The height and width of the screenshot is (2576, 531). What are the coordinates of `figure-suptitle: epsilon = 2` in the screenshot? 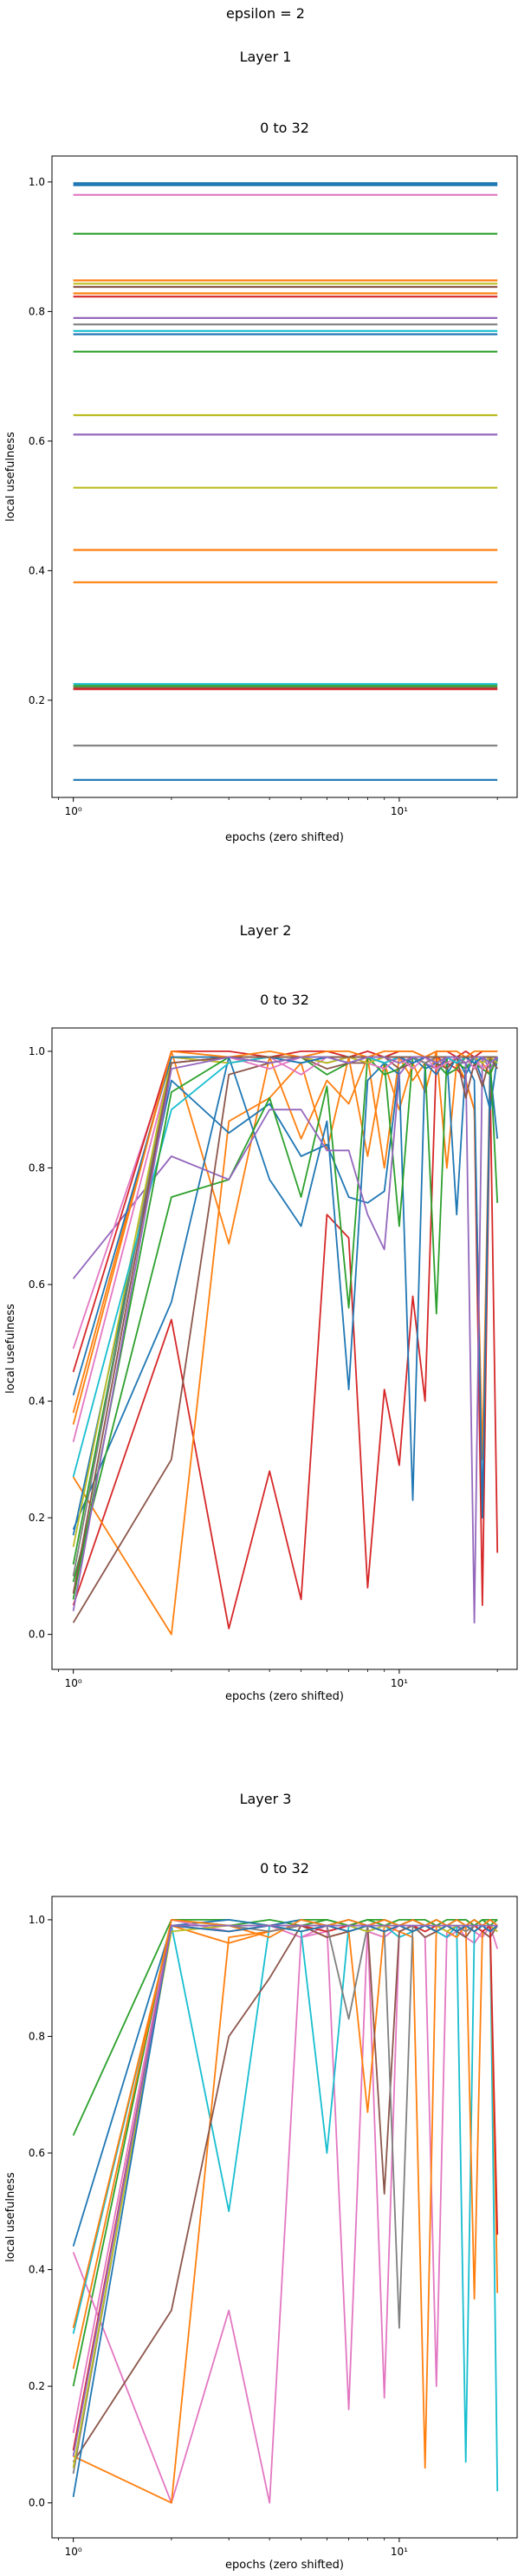 It's located at (265, 13).